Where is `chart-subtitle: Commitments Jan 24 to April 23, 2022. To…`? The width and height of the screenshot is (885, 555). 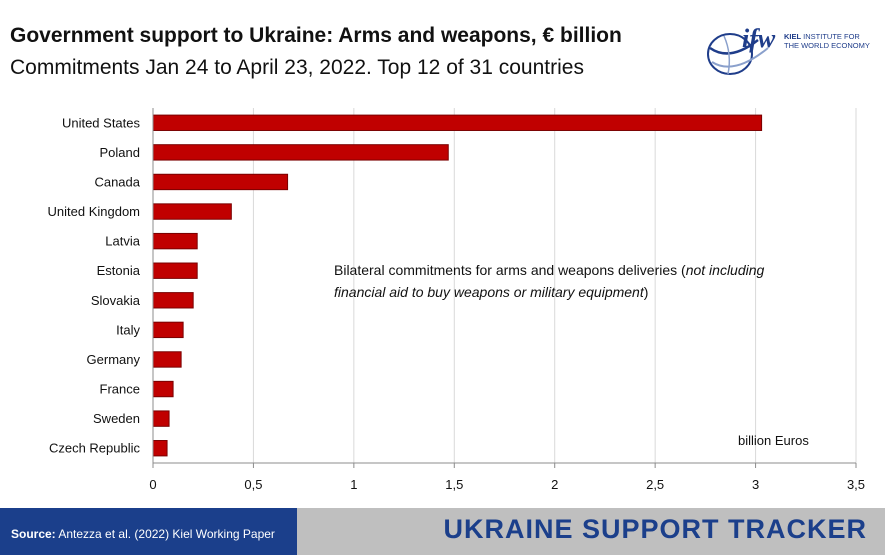
chart-subtitle: Commitments Jan 24 to April 23, 2022. To… is located at coordinates (297, 67).